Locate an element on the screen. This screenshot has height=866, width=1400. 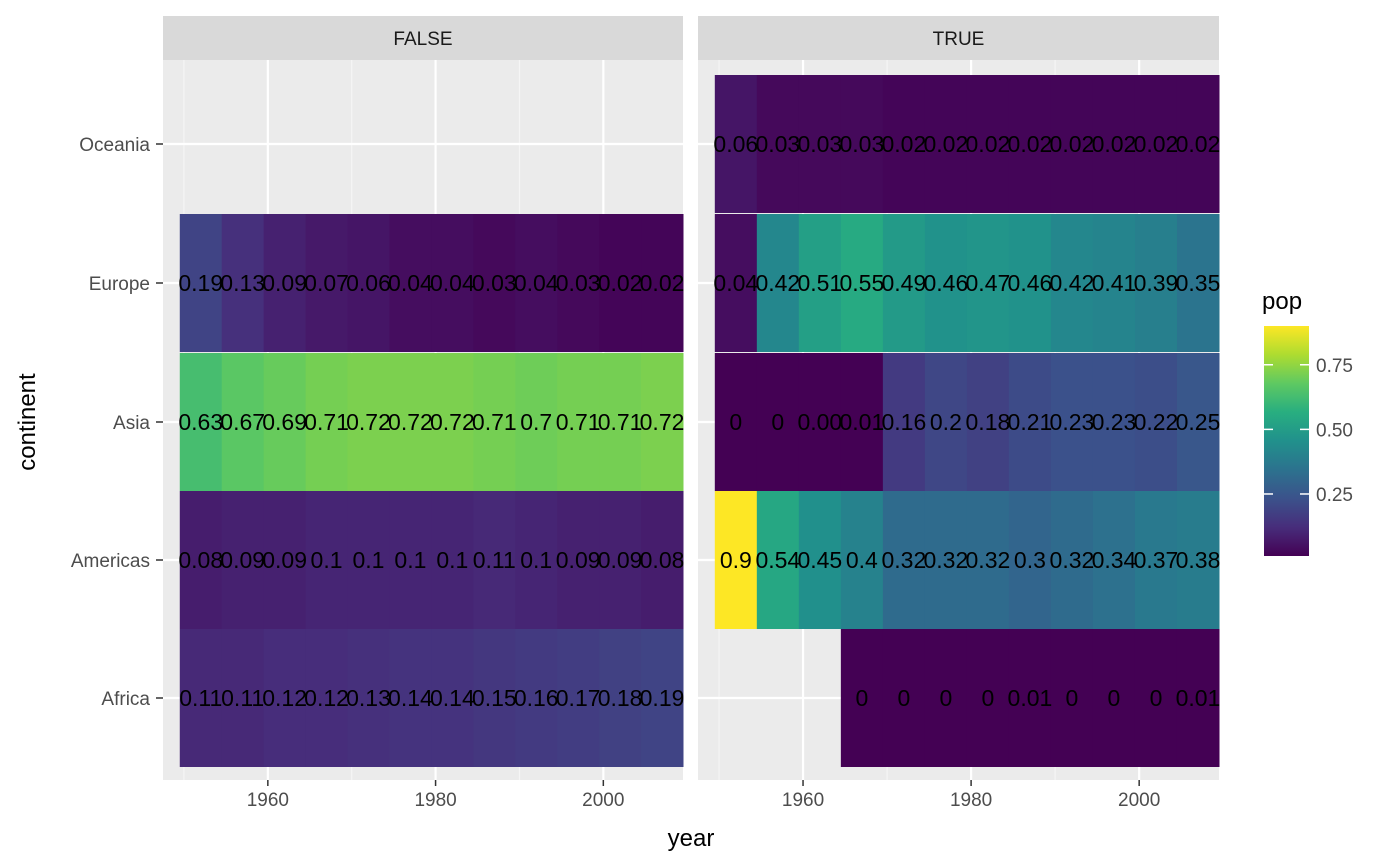
cell-value-label: 0.11 is located at coordinates (200, 698).